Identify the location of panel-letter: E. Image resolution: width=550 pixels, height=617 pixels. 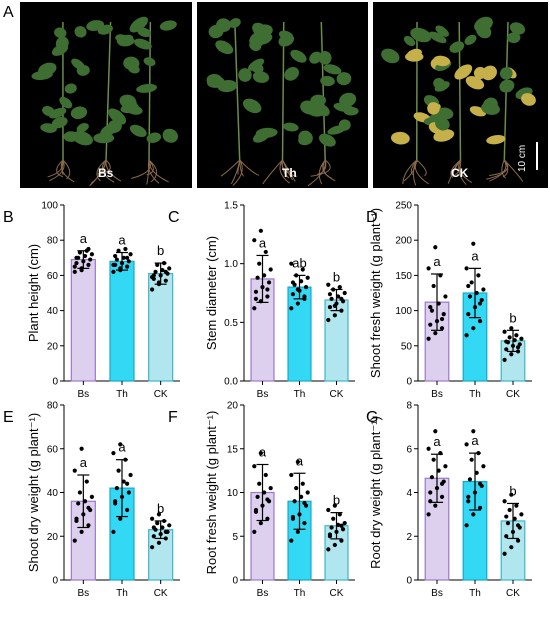
(8, 417).